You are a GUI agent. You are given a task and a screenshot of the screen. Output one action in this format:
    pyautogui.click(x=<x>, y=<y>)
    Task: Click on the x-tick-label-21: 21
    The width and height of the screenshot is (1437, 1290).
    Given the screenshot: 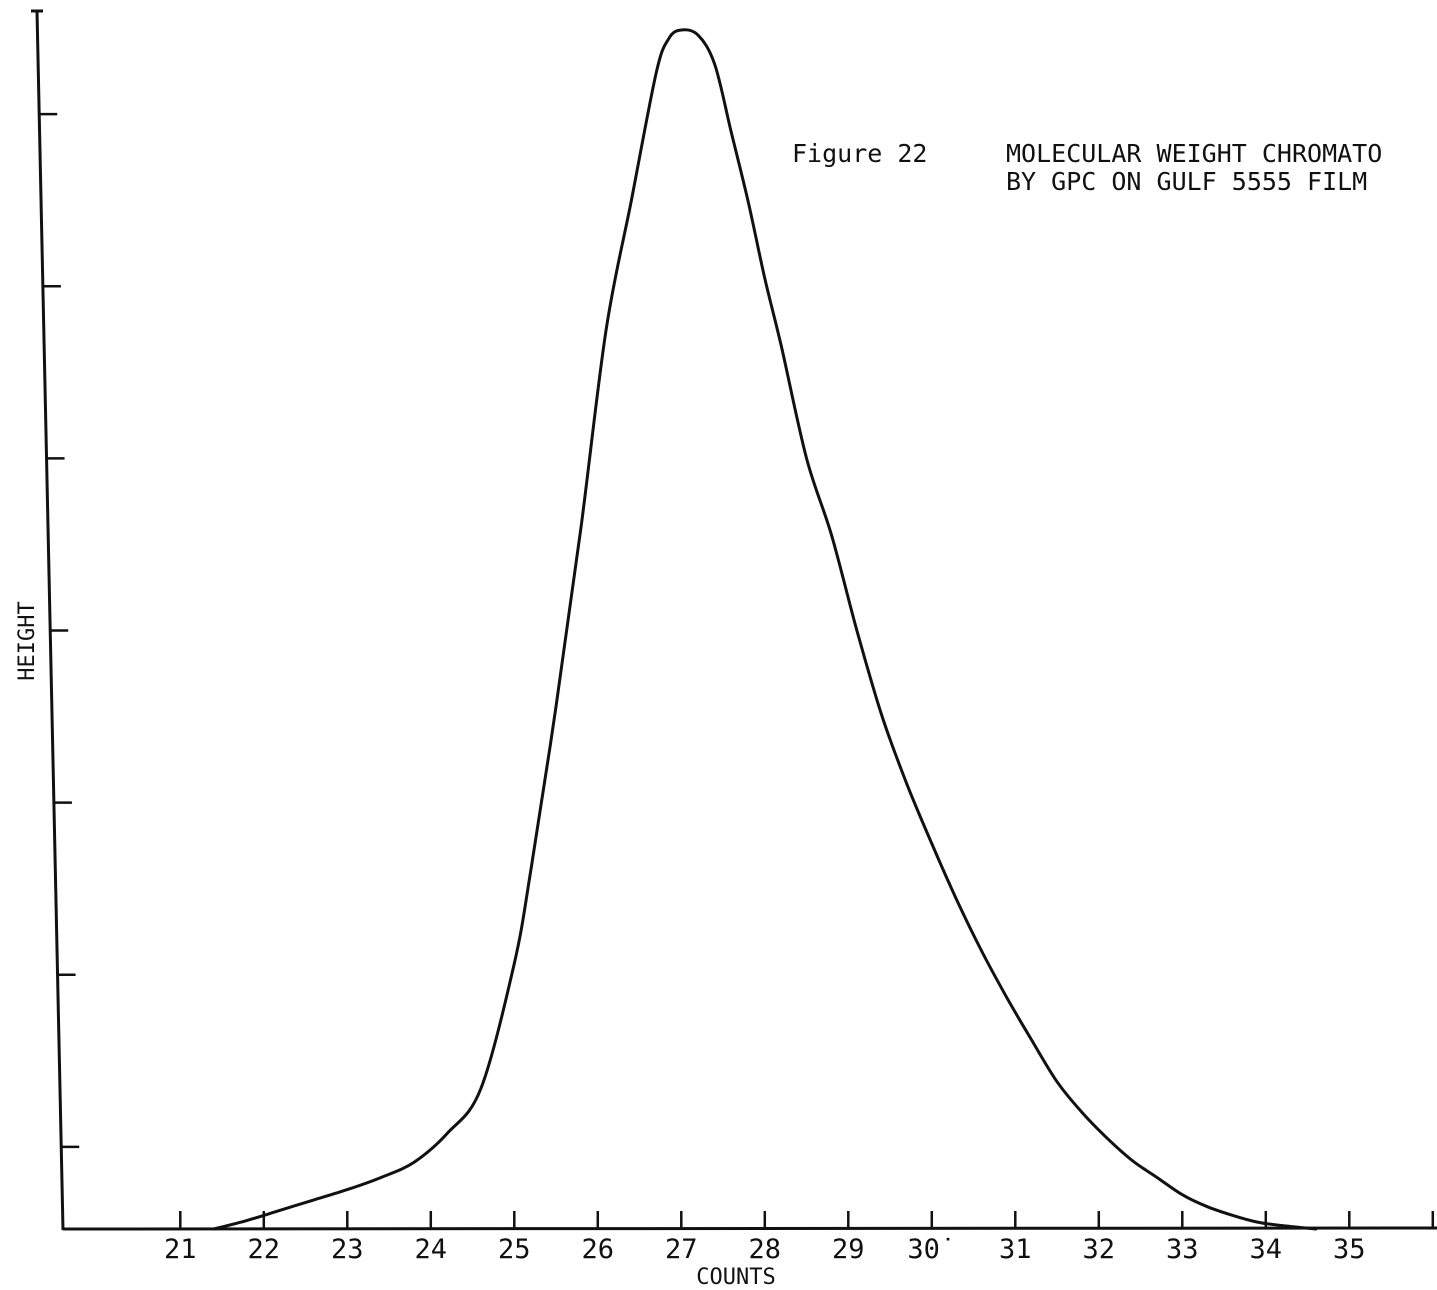 What is the action you would take?
    pyautogui.click(x=180, y=1249)
    